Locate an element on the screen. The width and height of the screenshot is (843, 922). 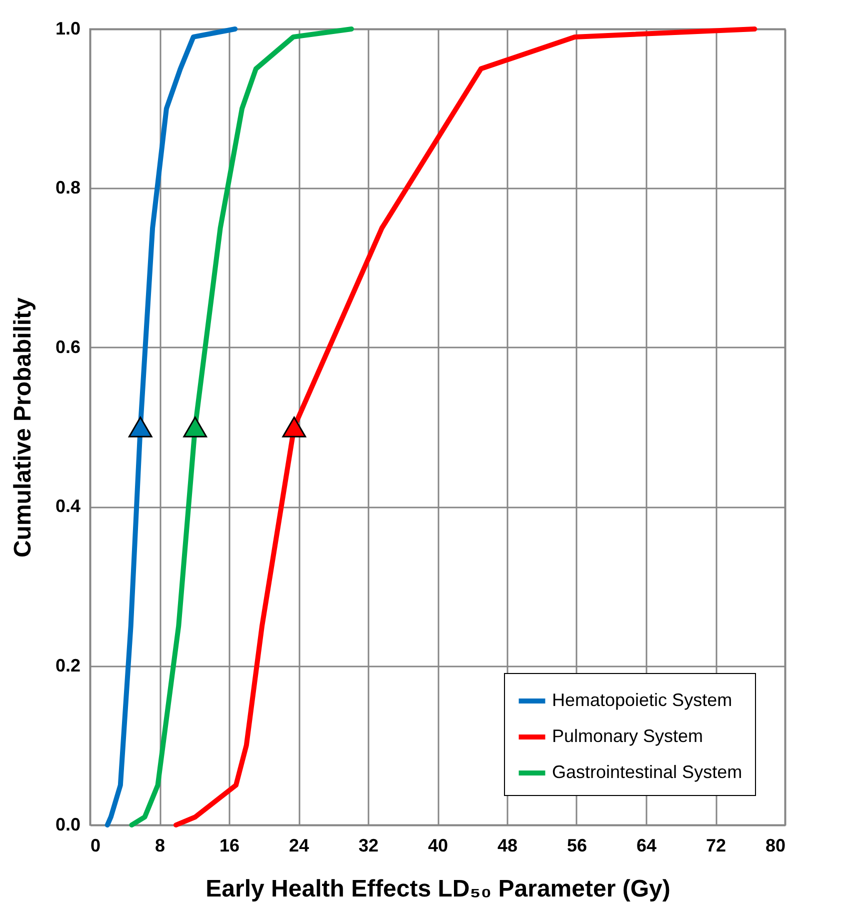
y-tick-label: 0.0 is located at coordinates (67, 824).